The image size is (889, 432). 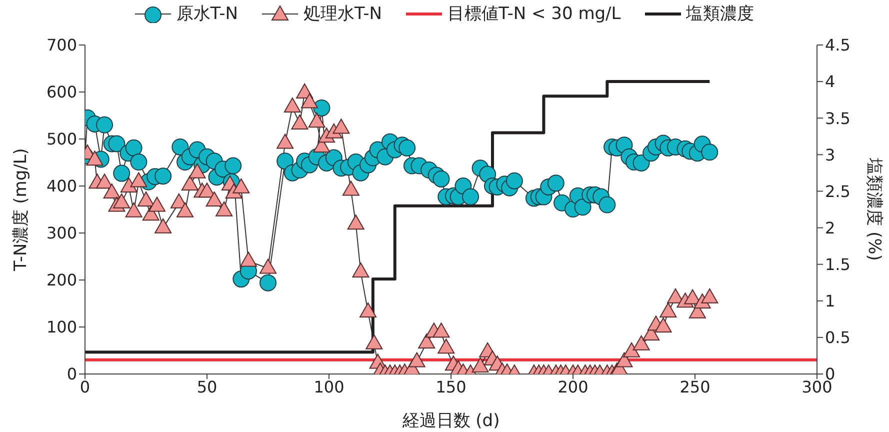 I want to click on y-tick-label: 300, so click(x=61, y=233).